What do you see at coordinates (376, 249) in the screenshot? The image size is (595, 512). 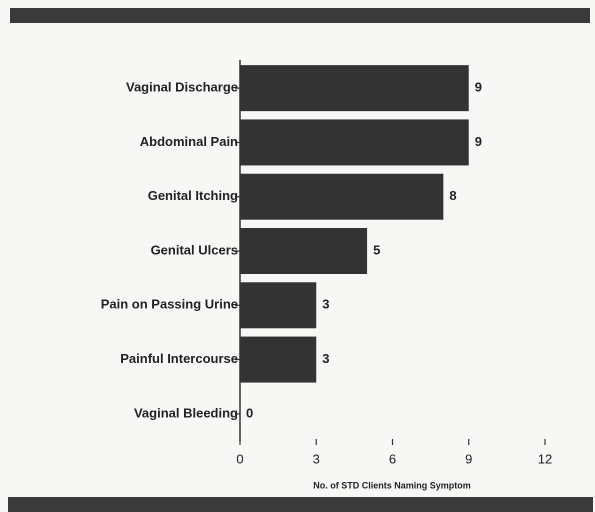 I see `value-label: 5` at bounding box center [376, 249].